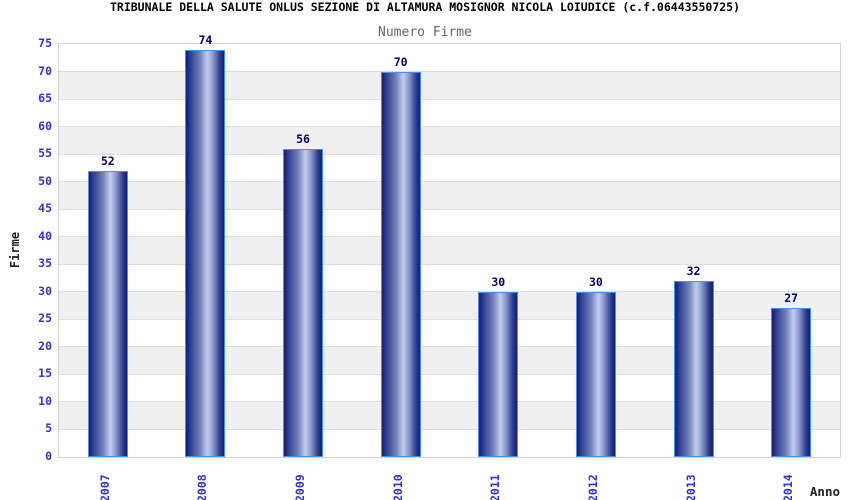 Image resolution: width=850 pixels, height=500 pixels. What do you see at coordinates (397, 487) in the screenshot?
I see `x-tick-label: 2010` at bounding box center [397, 487].